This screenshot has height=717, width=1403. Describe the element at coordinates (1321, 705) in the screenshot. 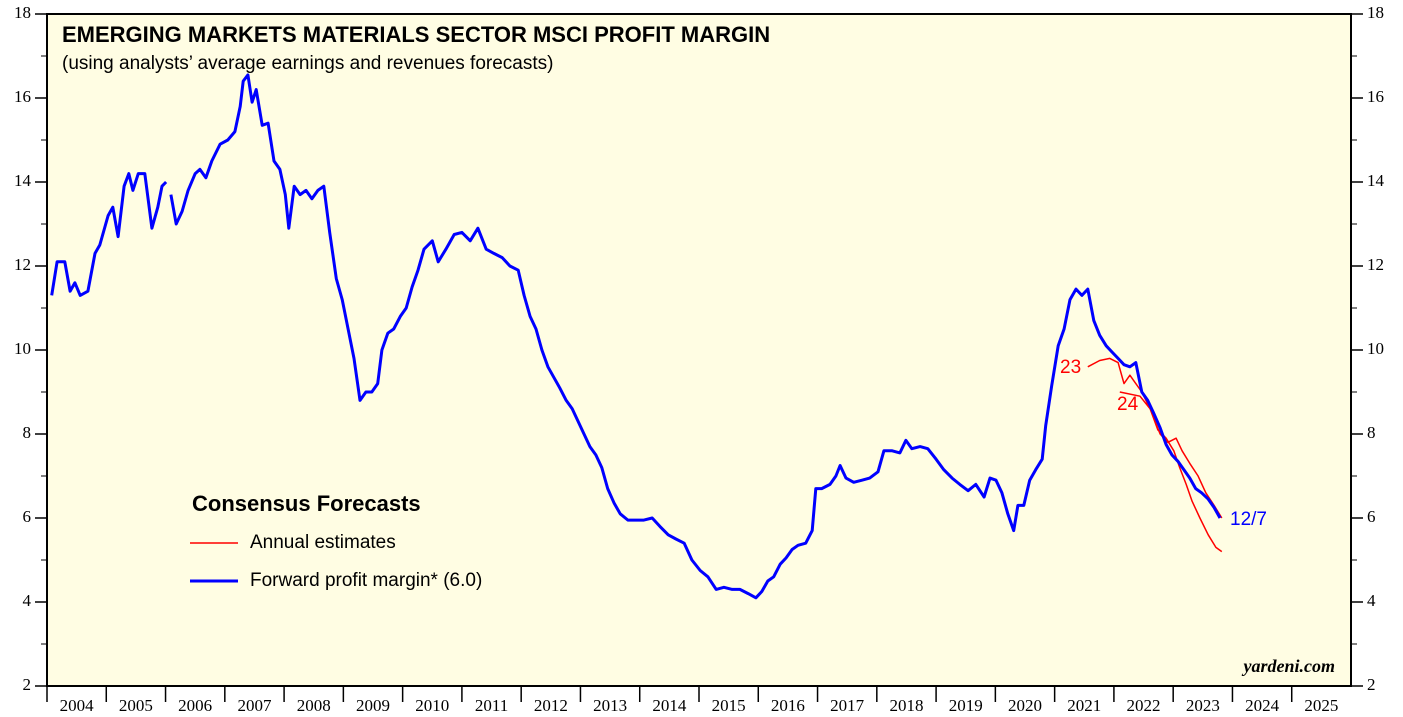

I see `x-tick-label: 2025` at that location.